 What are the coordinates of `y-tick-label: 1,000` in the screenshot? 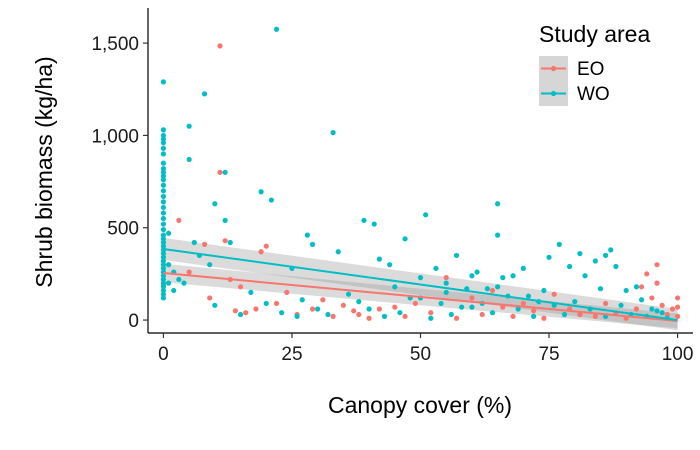 It's located at (115, 136).